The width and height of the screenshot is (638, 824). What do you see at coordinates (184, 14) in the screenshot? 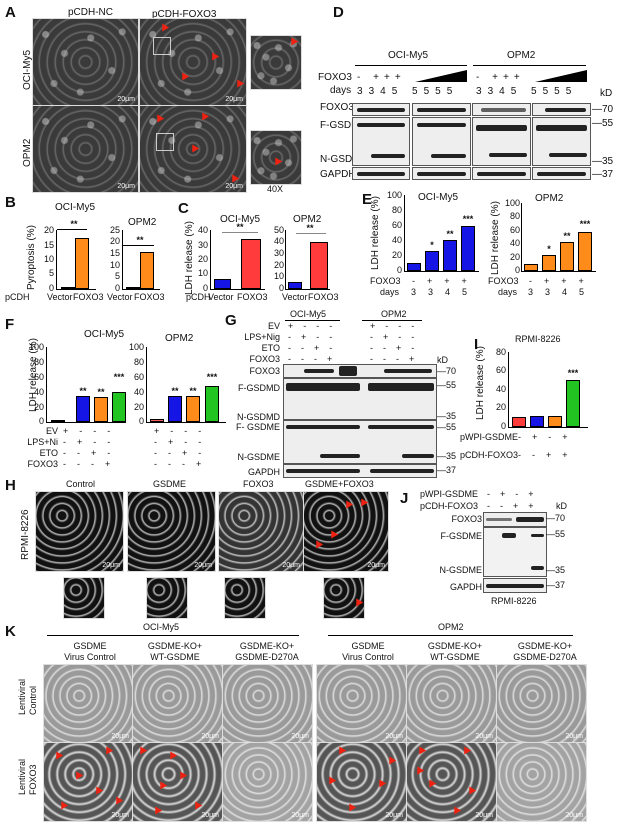
I see `a-col-header-foxo3: pCDH-FOXO3` at bounding box center [184, 14].